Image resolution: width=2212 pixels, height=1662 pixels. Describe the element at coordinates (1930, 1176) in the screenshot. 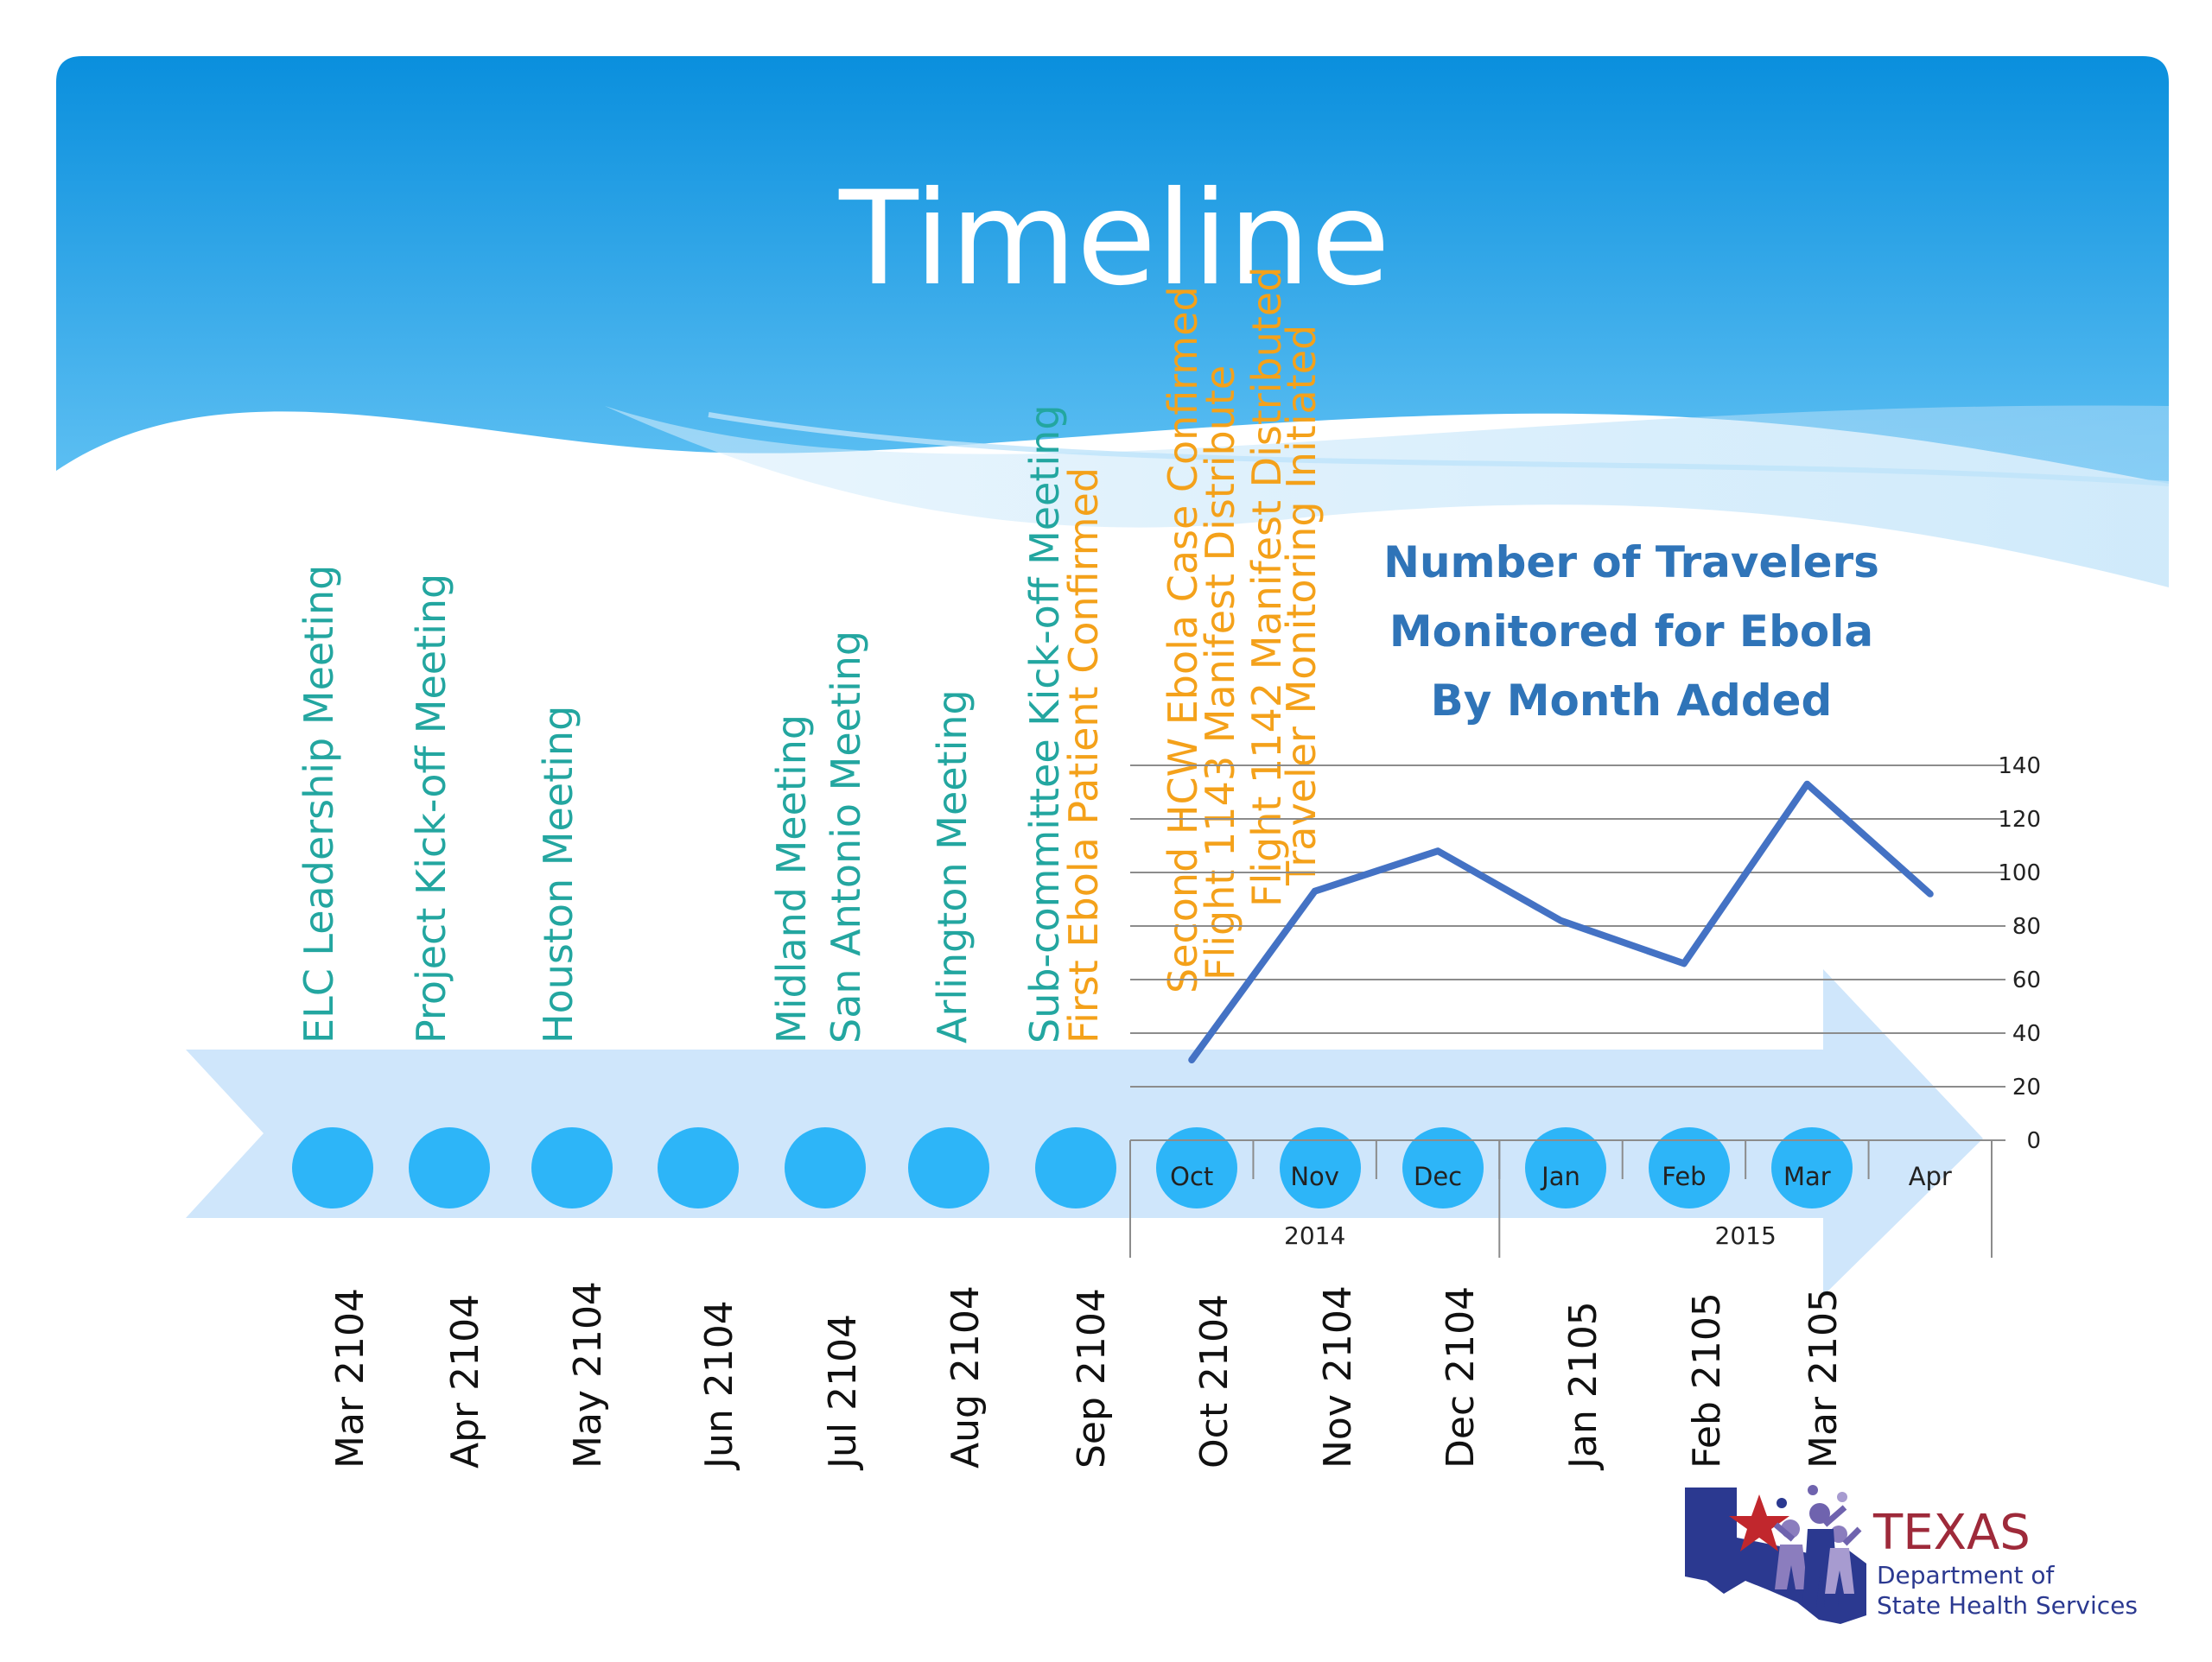

I see `x-tick-label: Apr` at that location.